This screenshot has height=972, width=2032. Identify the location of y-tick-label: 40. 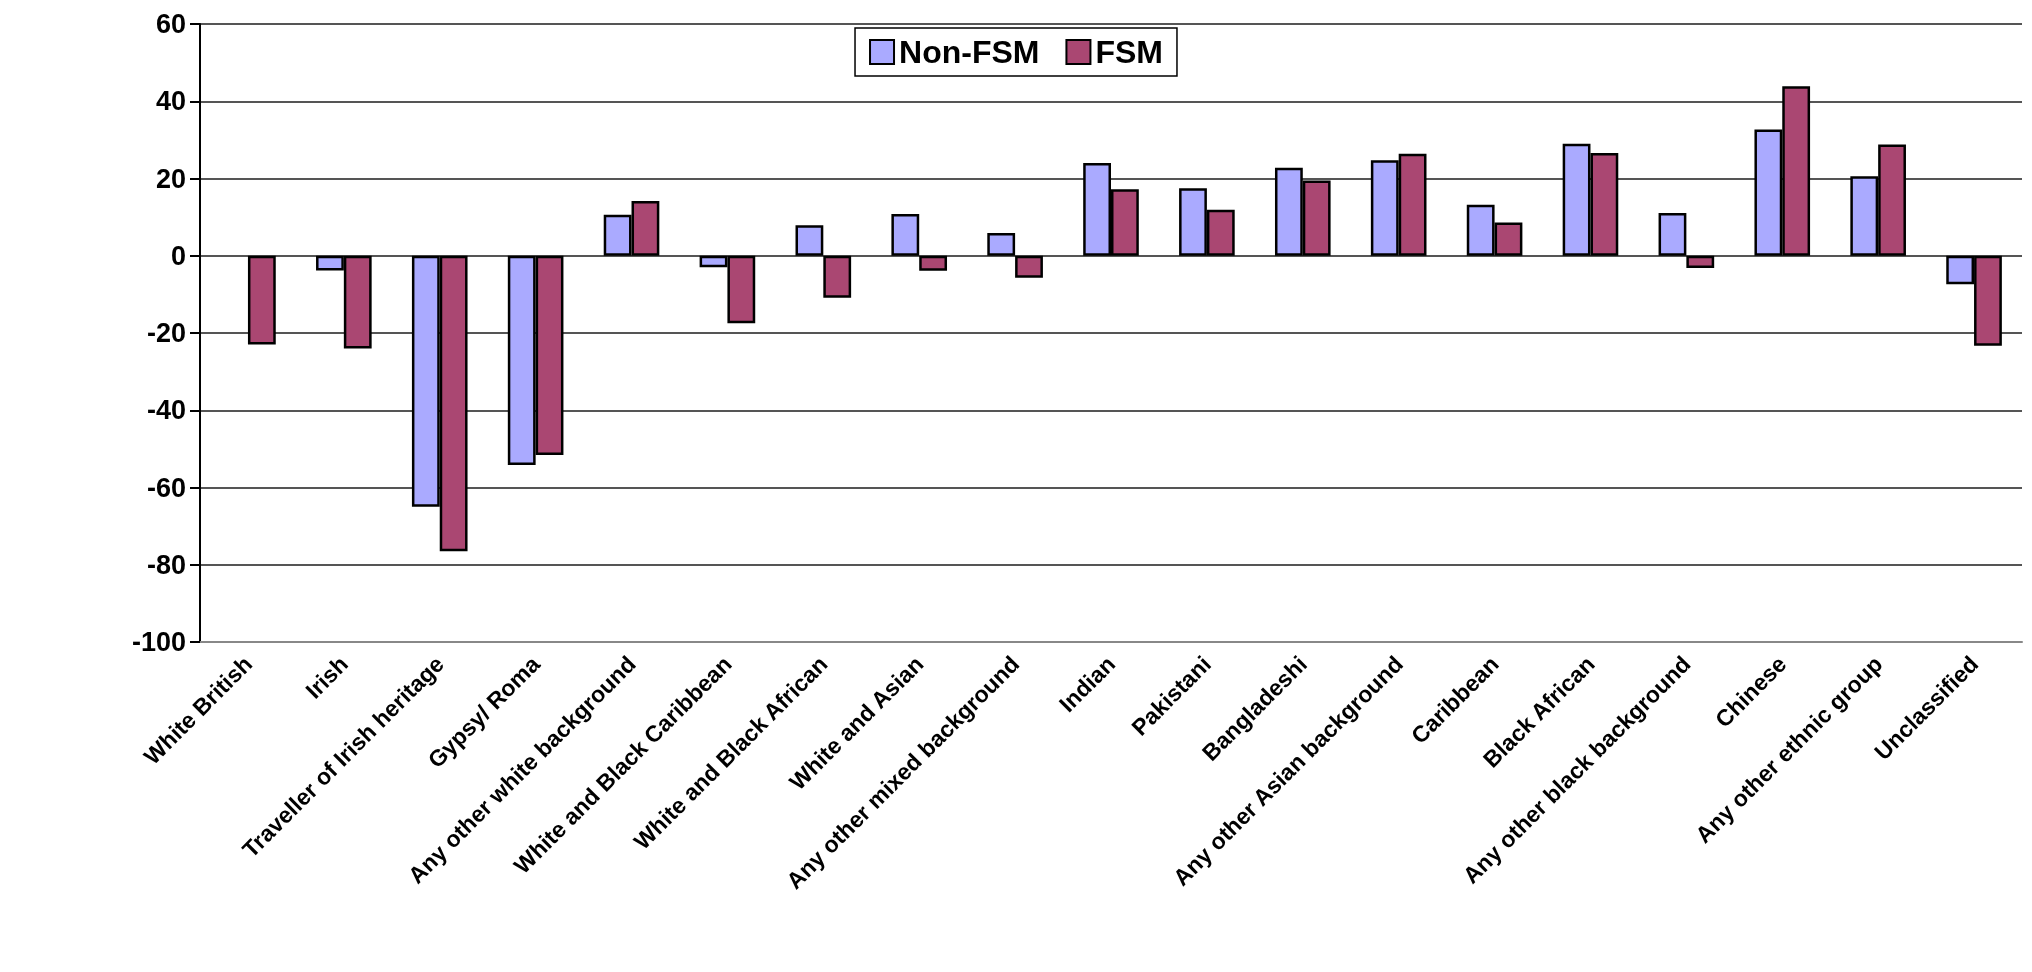
(170, 101).